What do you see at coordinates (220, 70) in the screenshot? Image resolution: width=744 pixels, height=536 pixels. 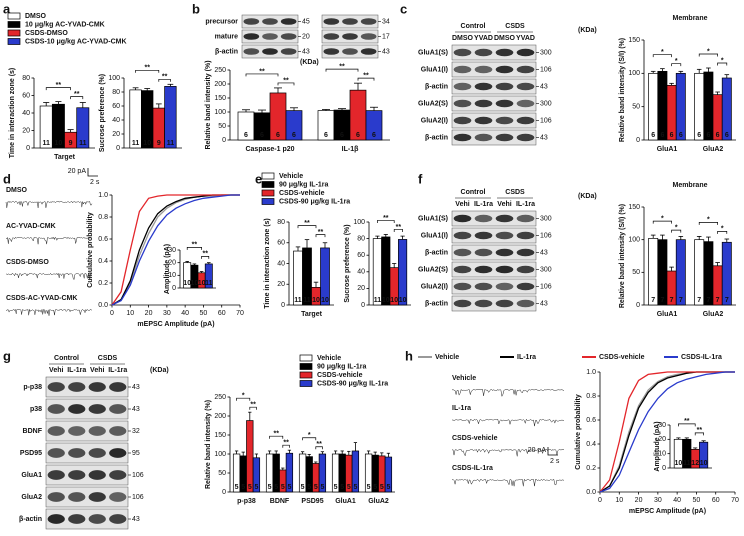 I see `y-tick-label: 250` at bounding box center [220, 70].